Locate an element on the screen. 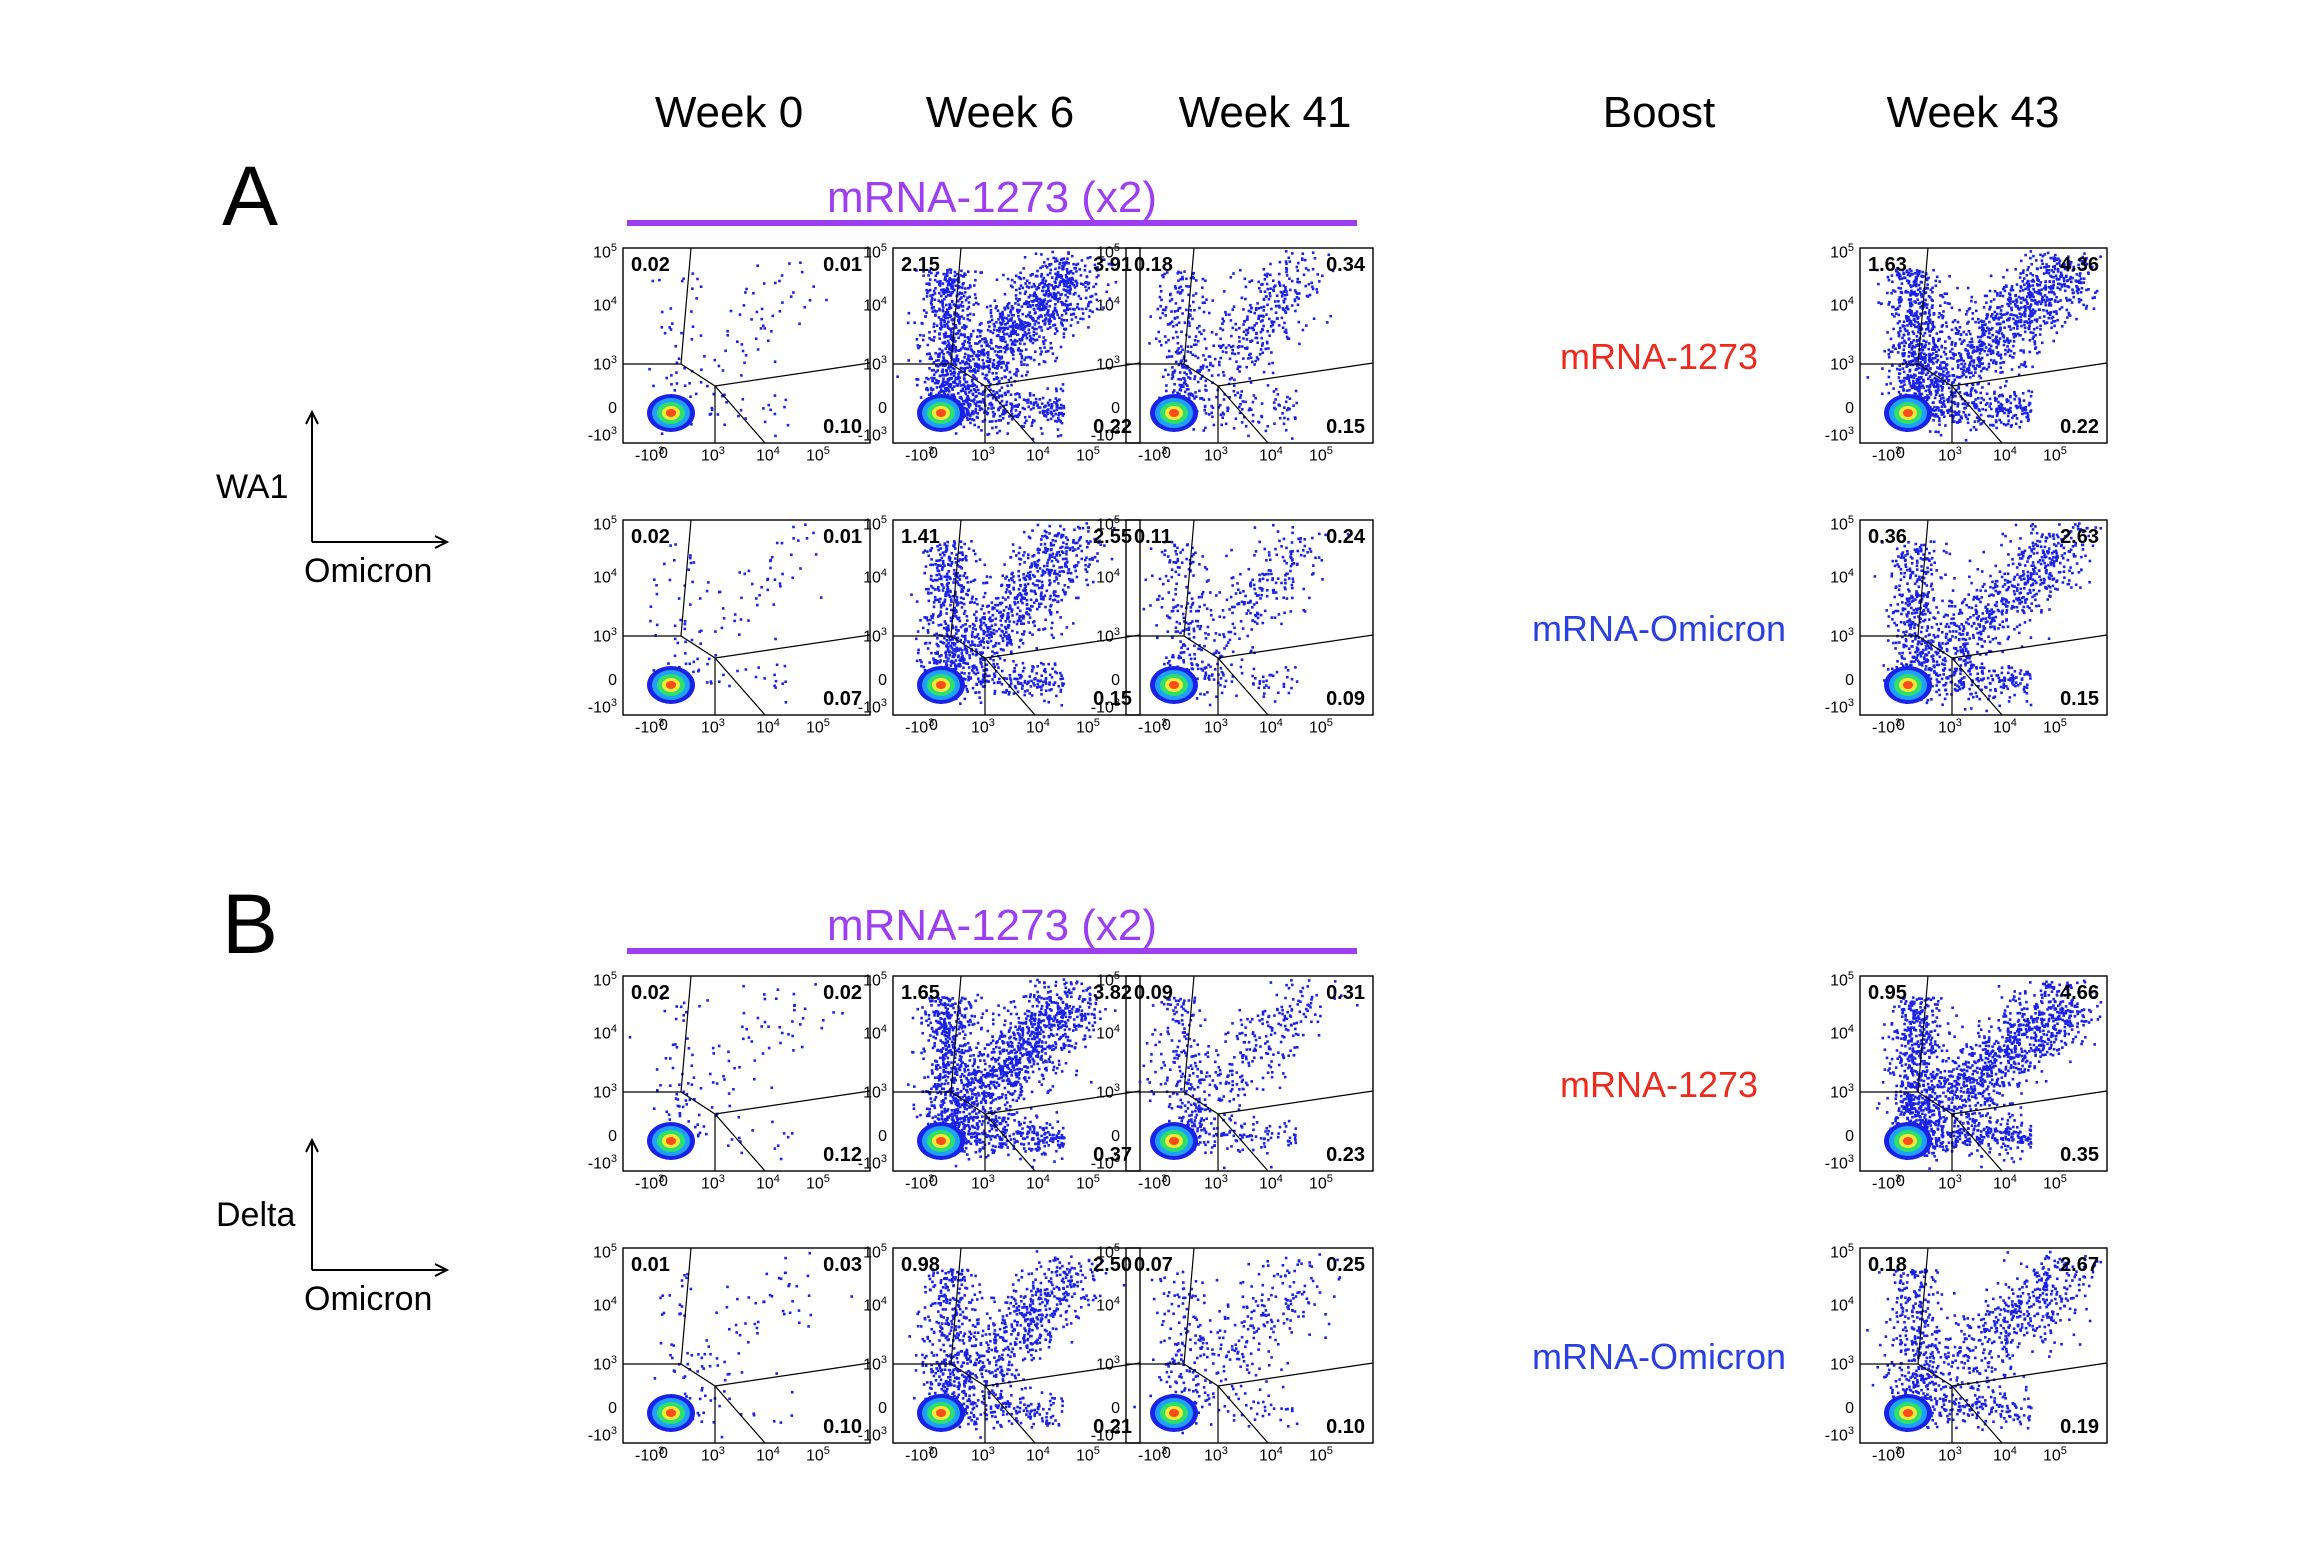 The height and width of the screenshot is (1555, 2312). flow-plot: 0.09 0.31 0.23 10⁵ 10⁴ 10³ 0 -103 -103 0 10³ 10⁴ 10⁵ is located at coordinates (1232, 1081).